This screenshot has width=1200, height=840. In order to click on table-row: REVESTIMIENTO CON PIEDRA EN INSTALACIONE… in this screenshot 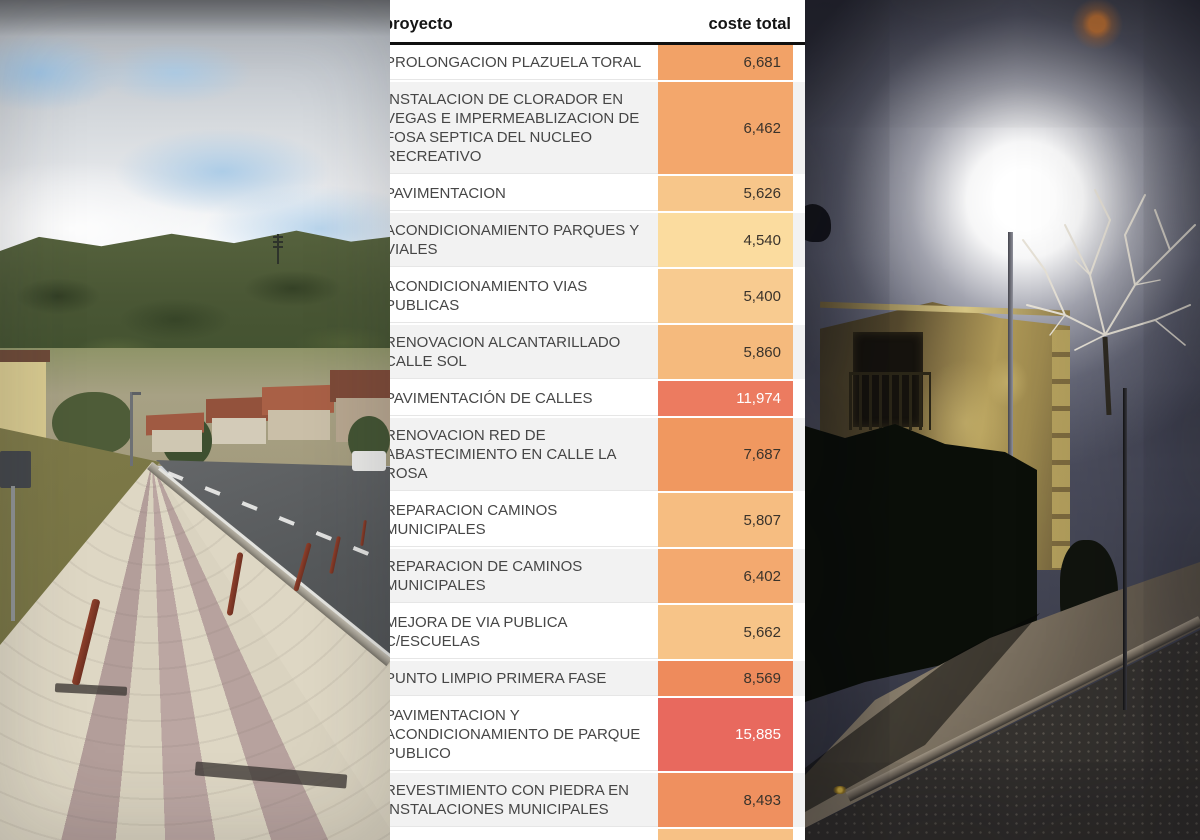, I will do `click(597, 801)`.